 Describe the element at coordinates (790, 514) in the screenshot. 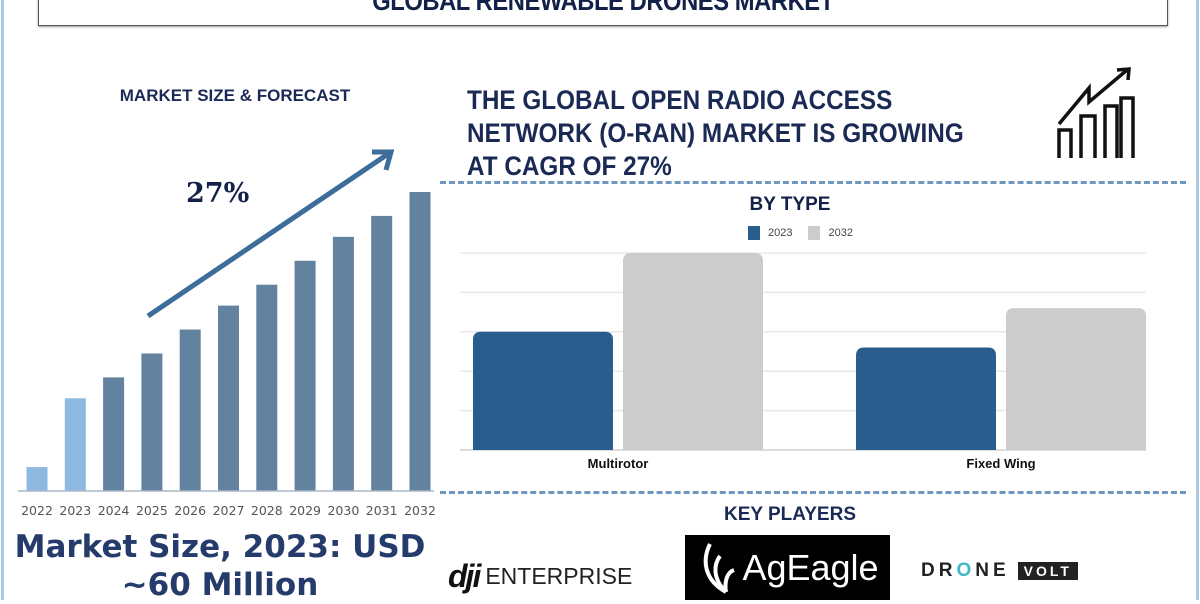

I see `key-players-title: KEY PLAYERS` at that location.